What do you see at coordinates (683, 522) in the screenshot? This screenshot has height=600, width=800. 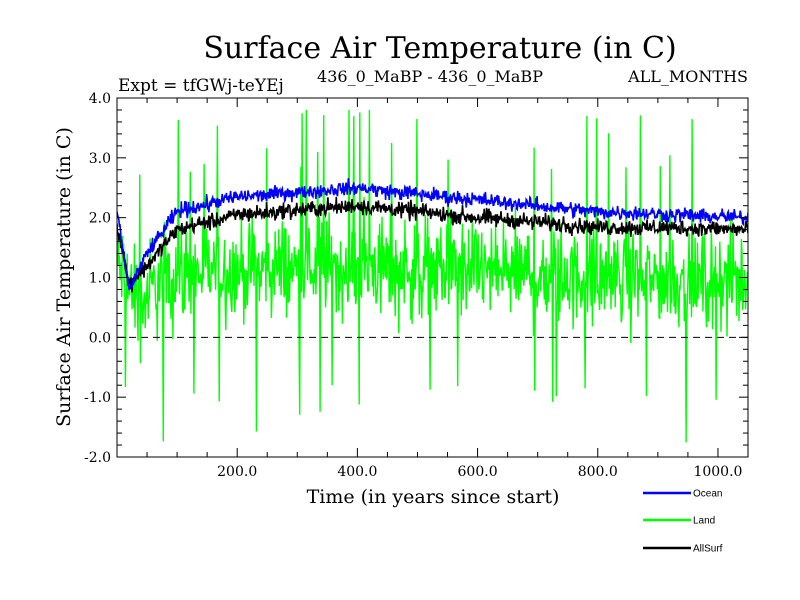 I see `legend: Ocean Land AllSurf` at bounding box center [683, 522].